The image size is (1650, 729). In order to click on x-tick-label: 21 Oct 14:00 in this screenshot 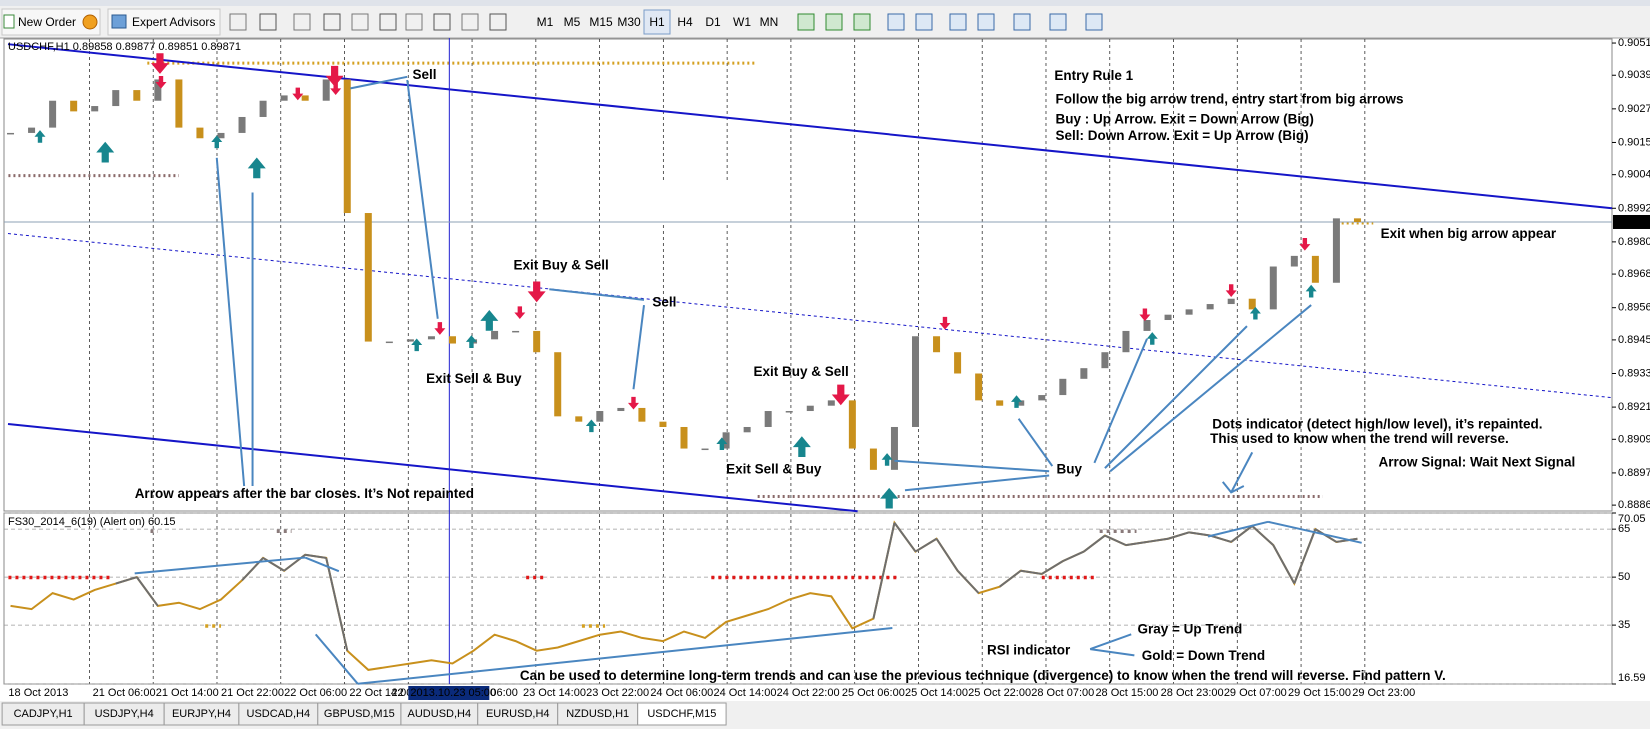, I will do `click(187, 693)`.